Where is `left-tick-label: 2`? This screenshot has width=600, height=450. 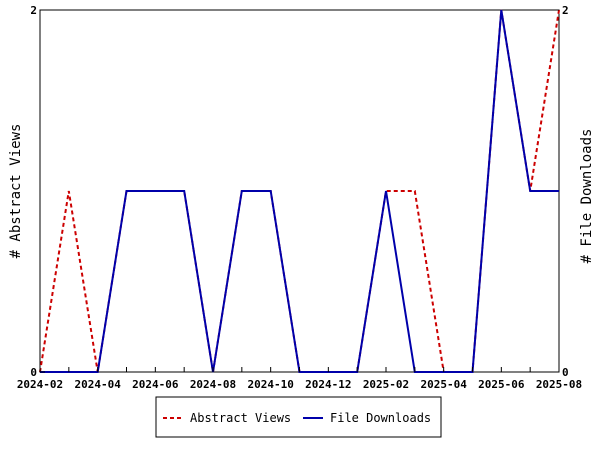 left-tick-label: 2 is located at coordinates (33, 10).